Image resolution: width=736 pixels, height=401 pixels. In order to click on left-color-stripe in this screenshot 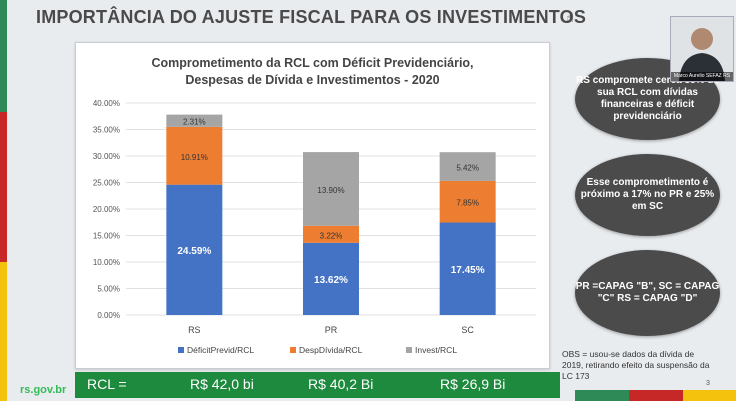, I will do `click(3, 200)`.